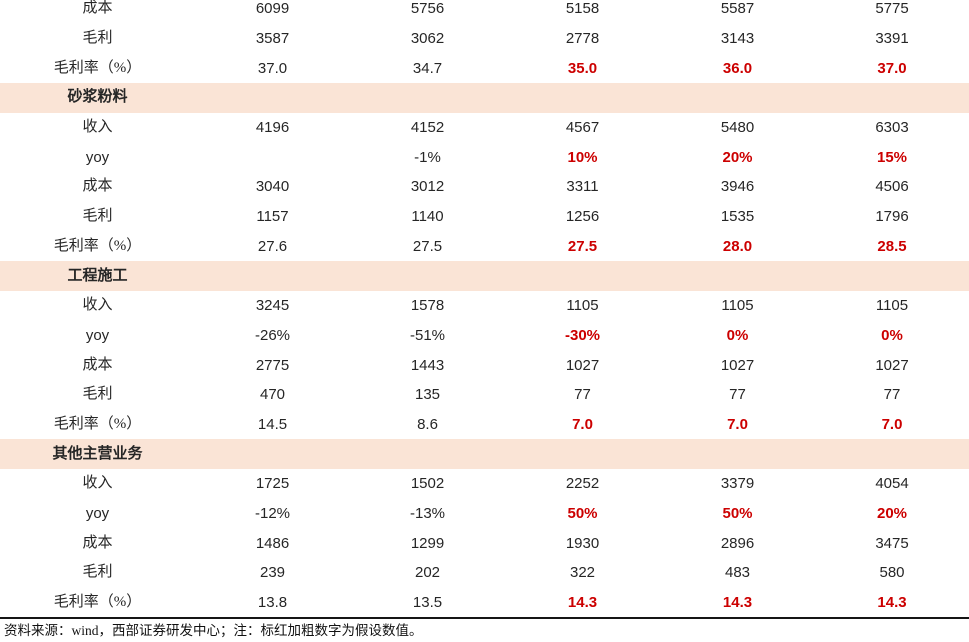 The image size is (969, 642). Describe the element at coordinates (892, 9) in the screenshot. I see `value-cell: 5775` at that location.